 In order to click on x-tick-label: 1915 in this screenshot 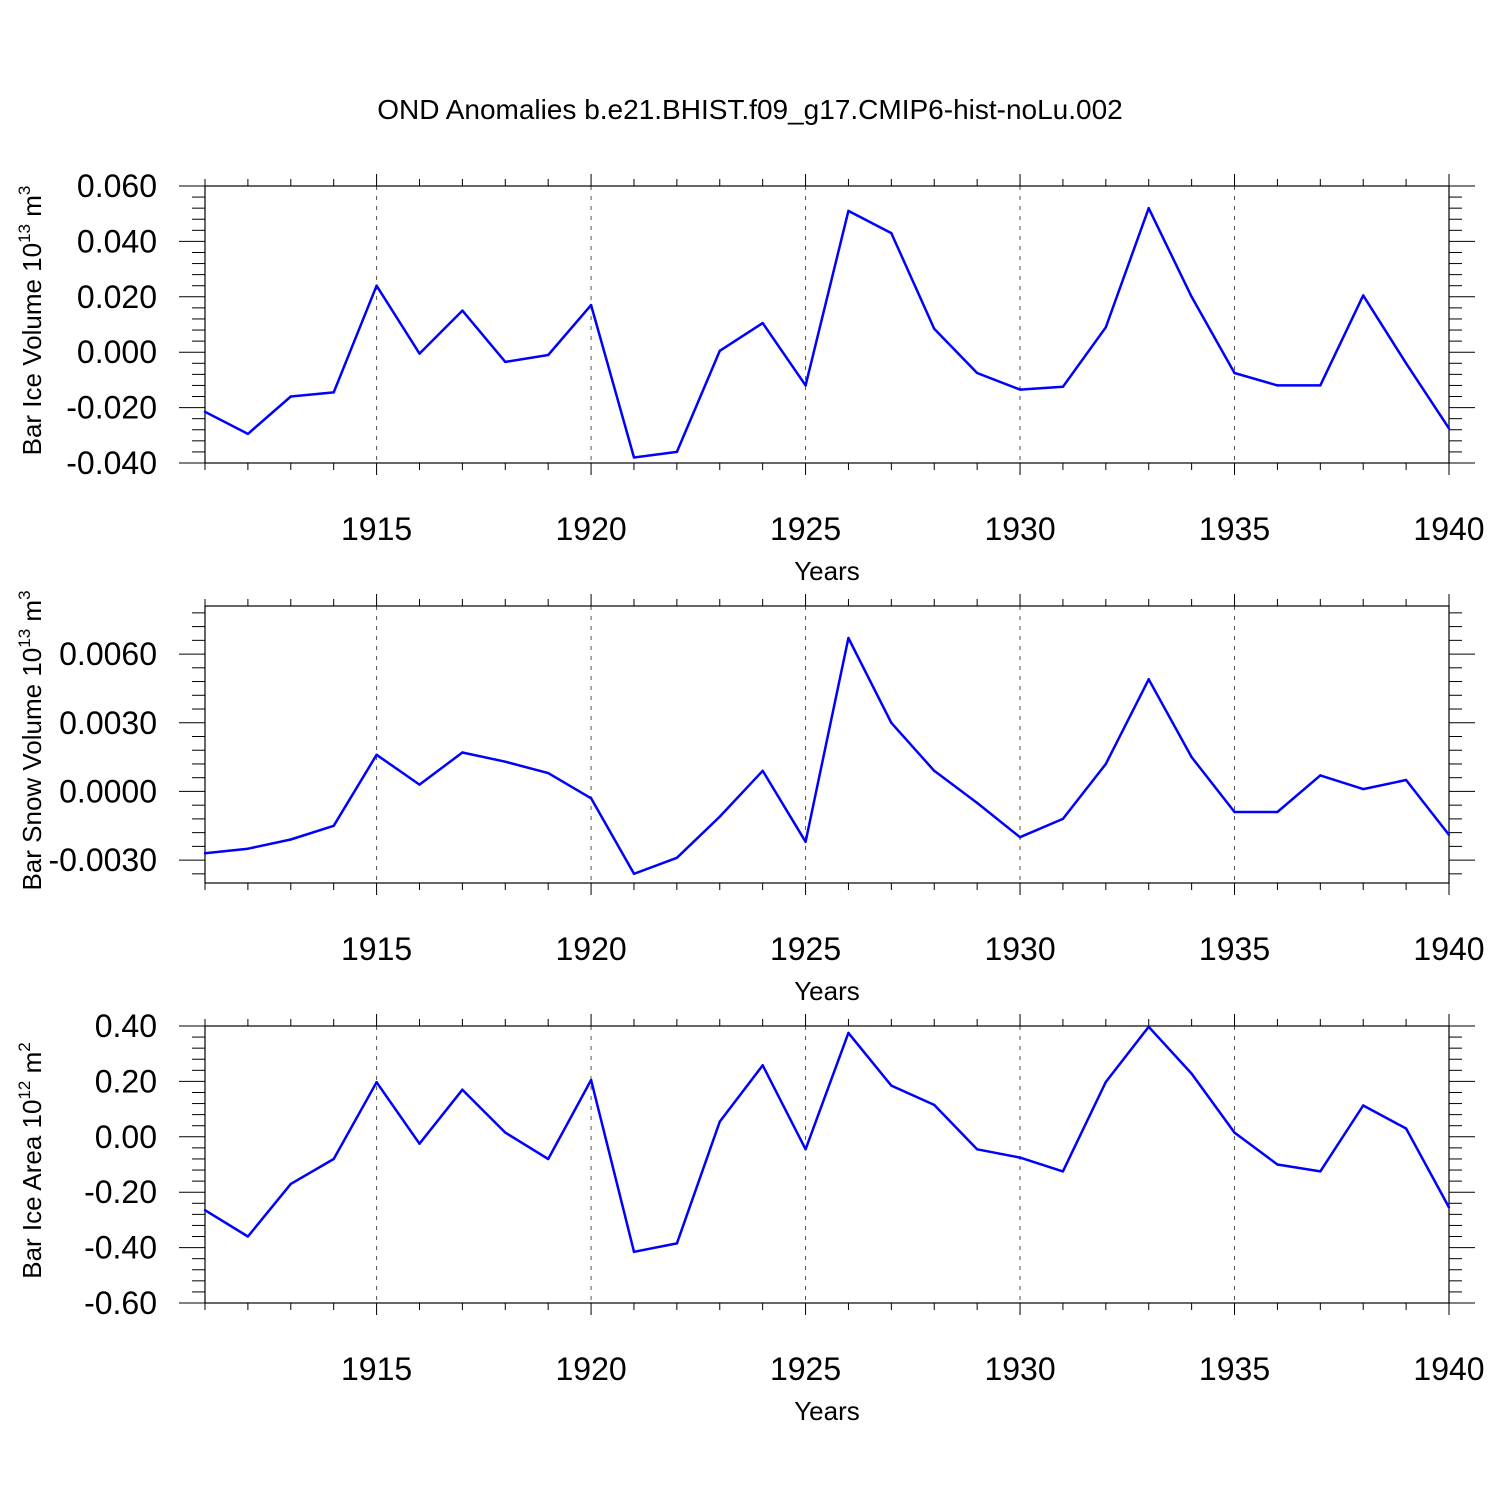, I will do `click(376, 1369)`.